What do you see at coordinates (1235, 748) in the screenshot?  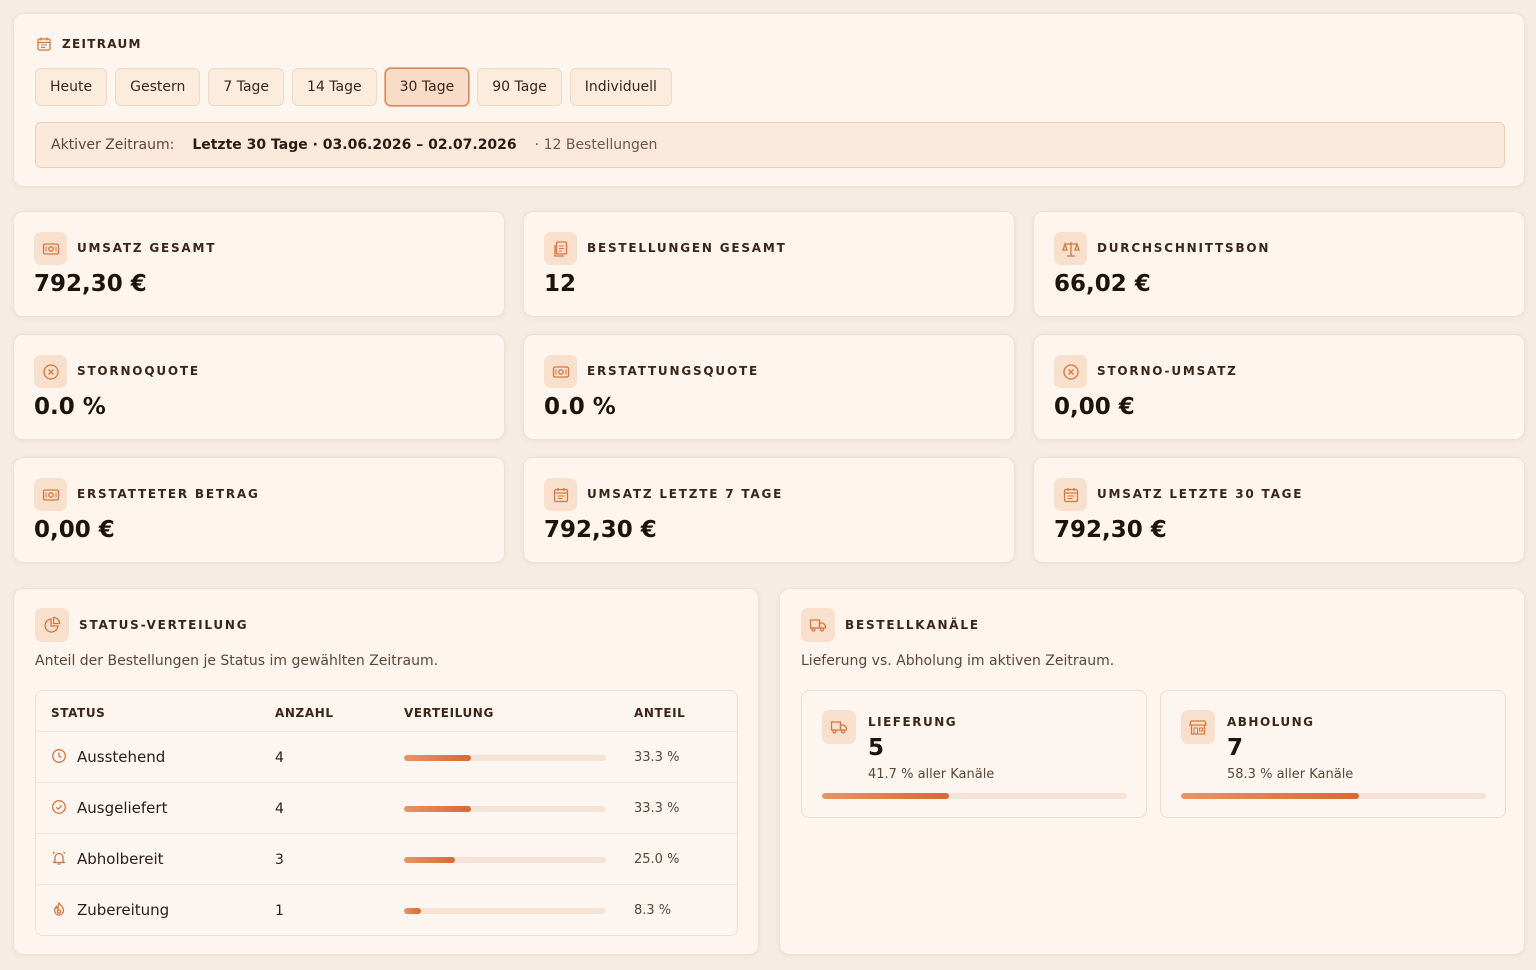 I see `channel-value: 7` at bounding box center [1235, 748].